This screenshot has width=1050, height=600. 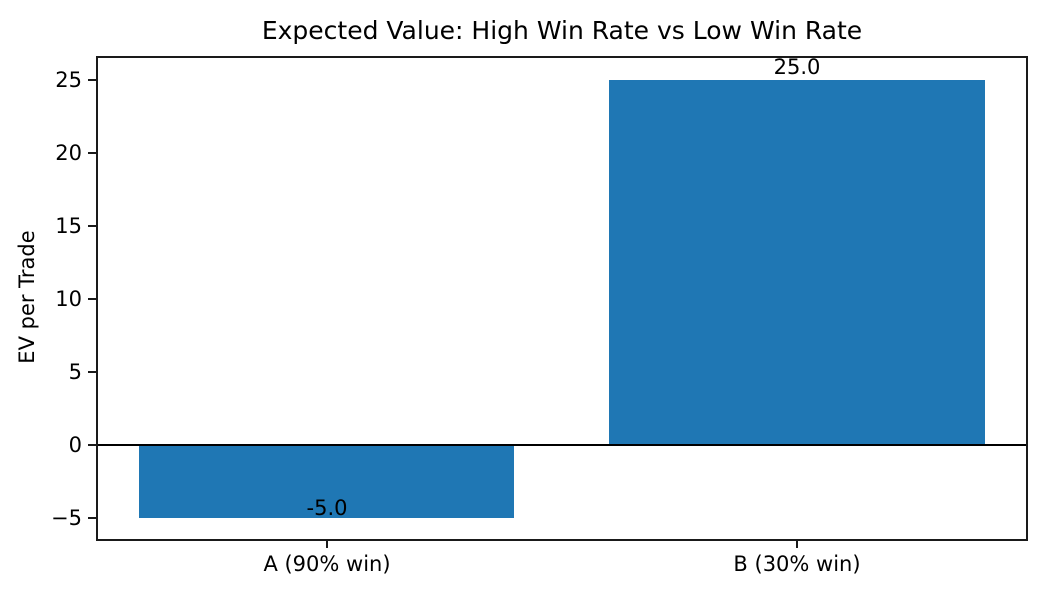 What do you see at coordinates (326, 481) in the screenshot?
I see `bar-a-90-win` at bounding box center [326, 481].